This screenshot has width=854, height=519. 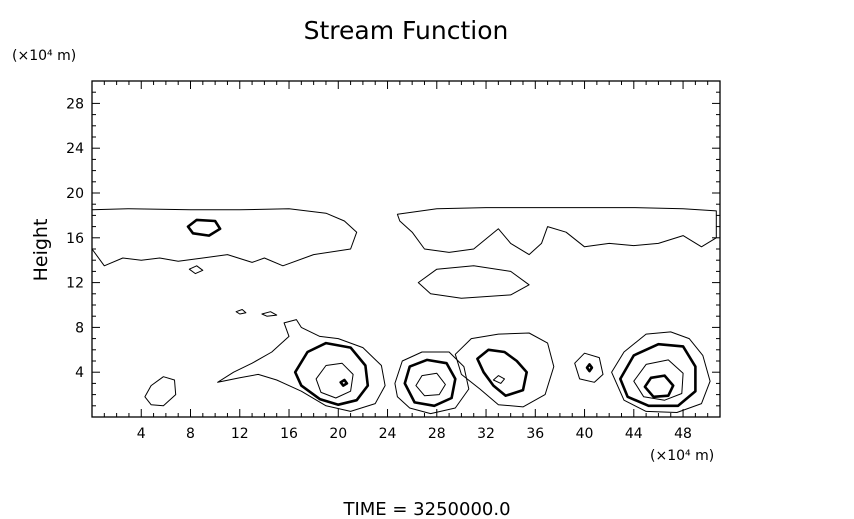 What do you see at coordinates (160, 391) in the screenshot?
I see `contour-cell-f` at bounding box center [160, 391].